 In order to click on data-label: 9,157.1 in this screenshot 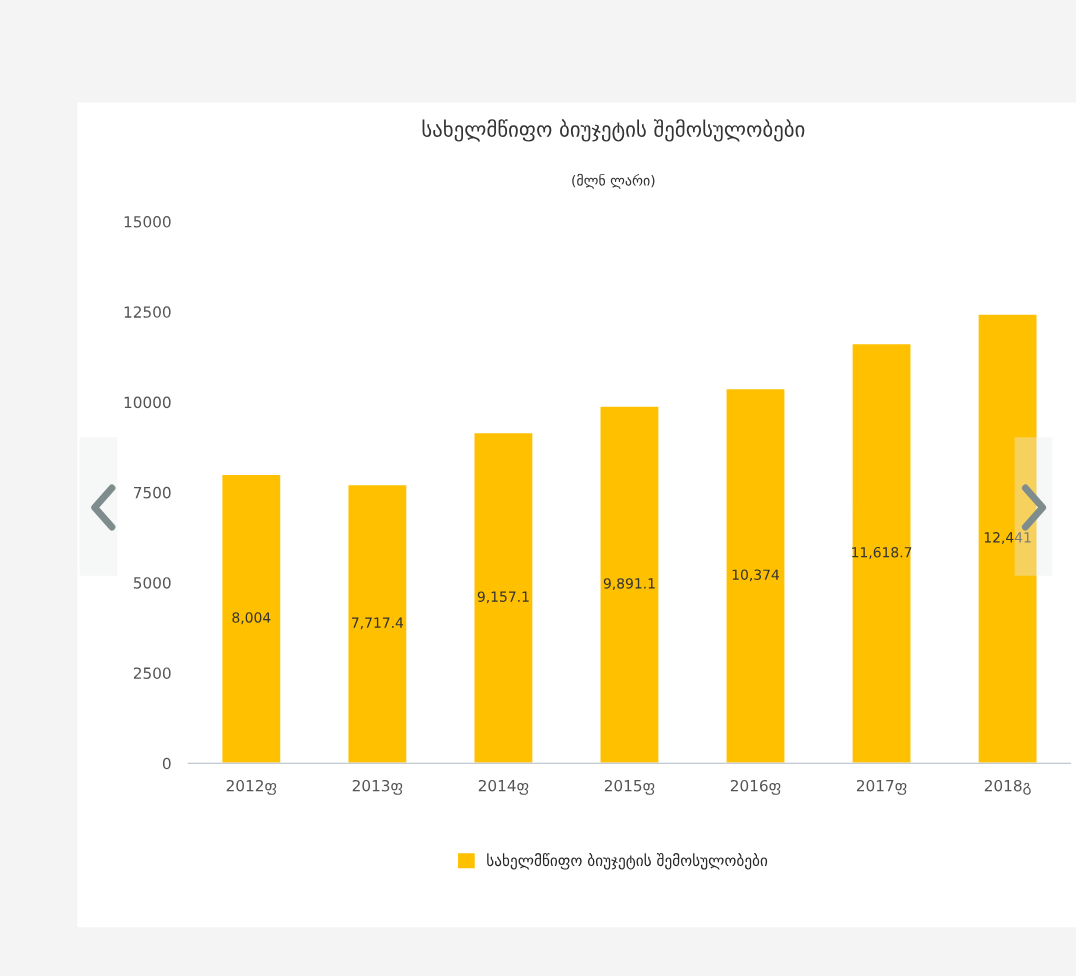, I will do `click(503, 597)`.